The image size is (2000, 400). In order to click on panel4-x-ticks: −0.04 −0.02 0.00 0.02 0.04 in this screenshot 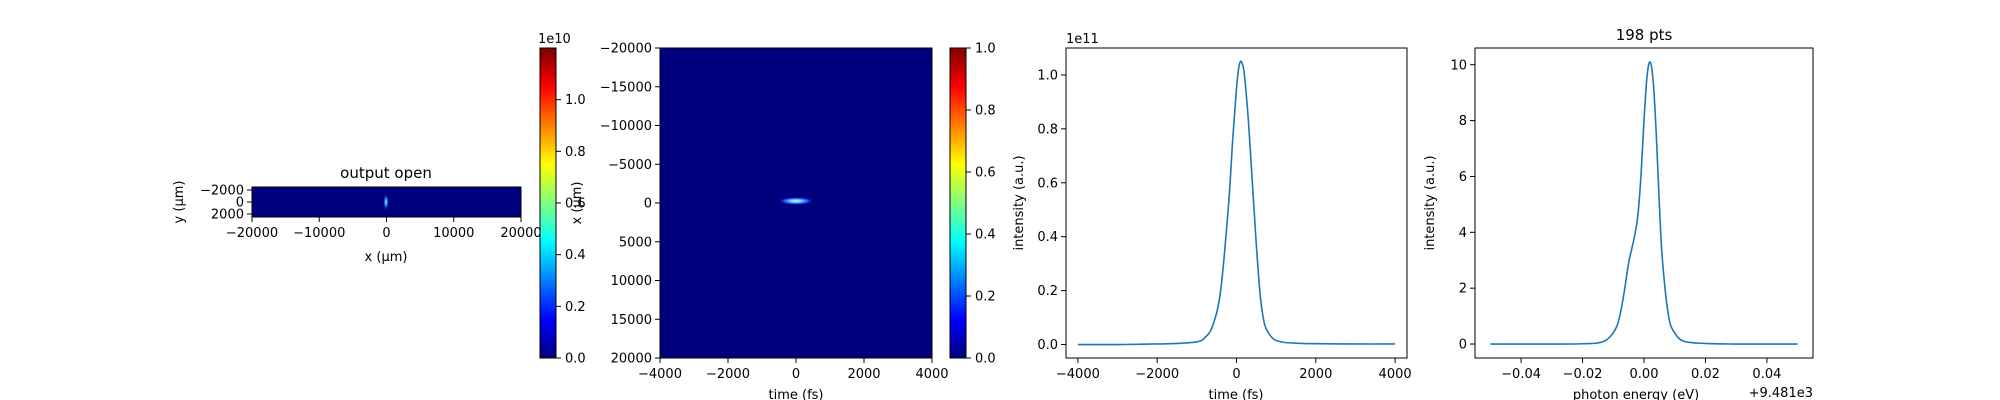, I will do `click(1641, 370)`.